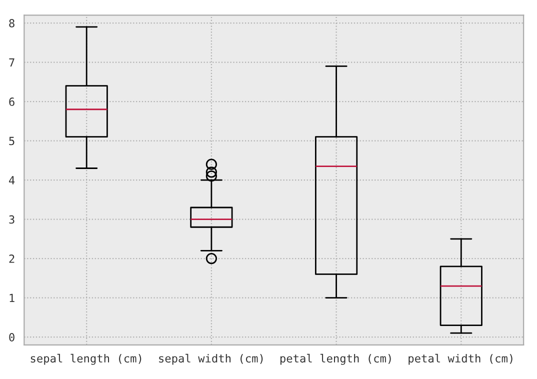 The width and height of the screenshot is (537, 379). What do you see at coordinates (211, 359) in the screenshot?
I see `x-tick-label: sepal width (cm)` at bounding box center [211, 359].